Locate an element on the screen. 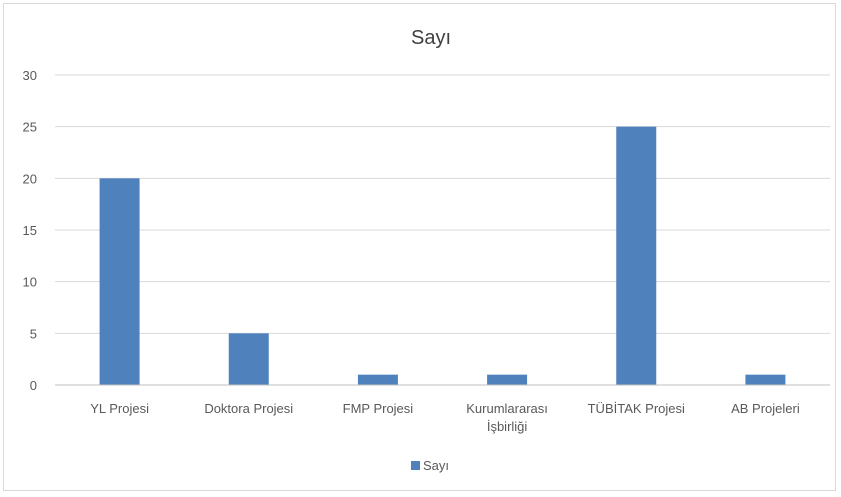 This screenshot has width=841, height=497. y-tick-label: 20 is located at coordinates (30, 178).